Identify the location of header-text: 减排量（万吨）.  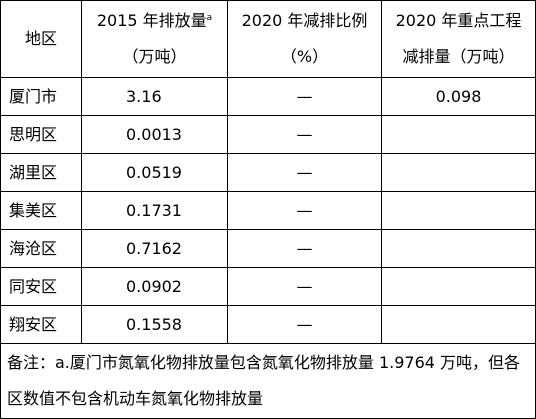
(458, 56).